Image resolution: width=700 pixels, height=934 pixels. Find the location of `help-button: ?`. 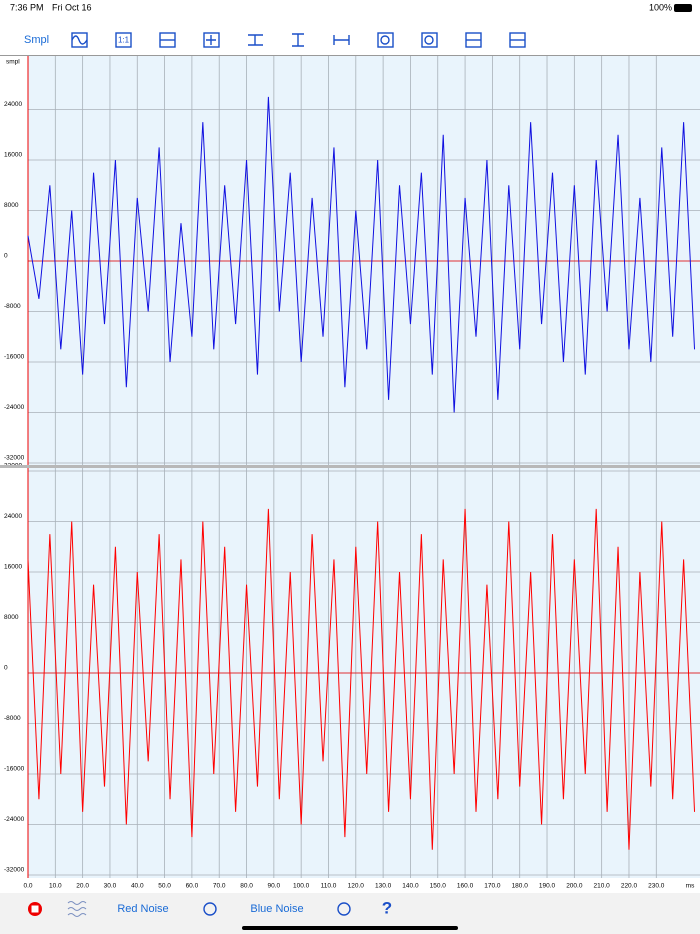

help-button: ? is located at coordinates (387, 907).